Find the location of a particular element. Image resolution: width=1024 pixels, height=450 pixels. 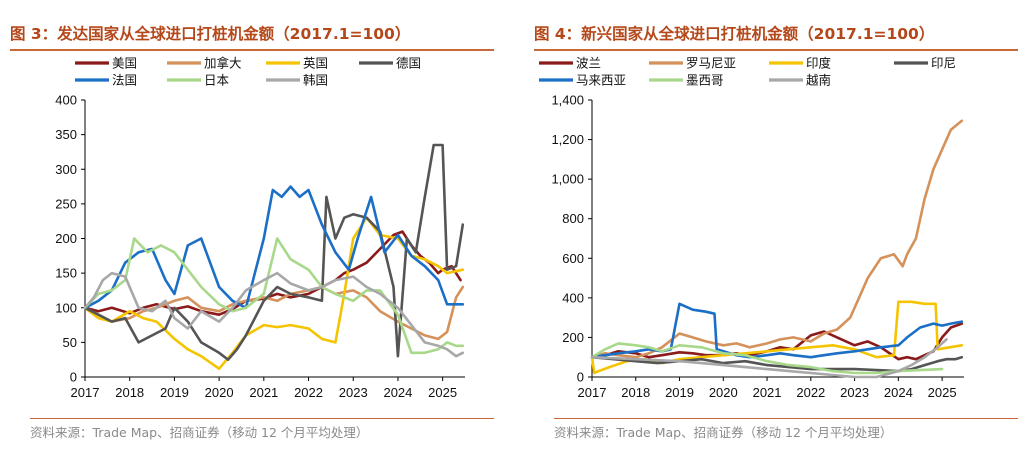

legend-label: 印尼 is located at coordinates (943, 63).